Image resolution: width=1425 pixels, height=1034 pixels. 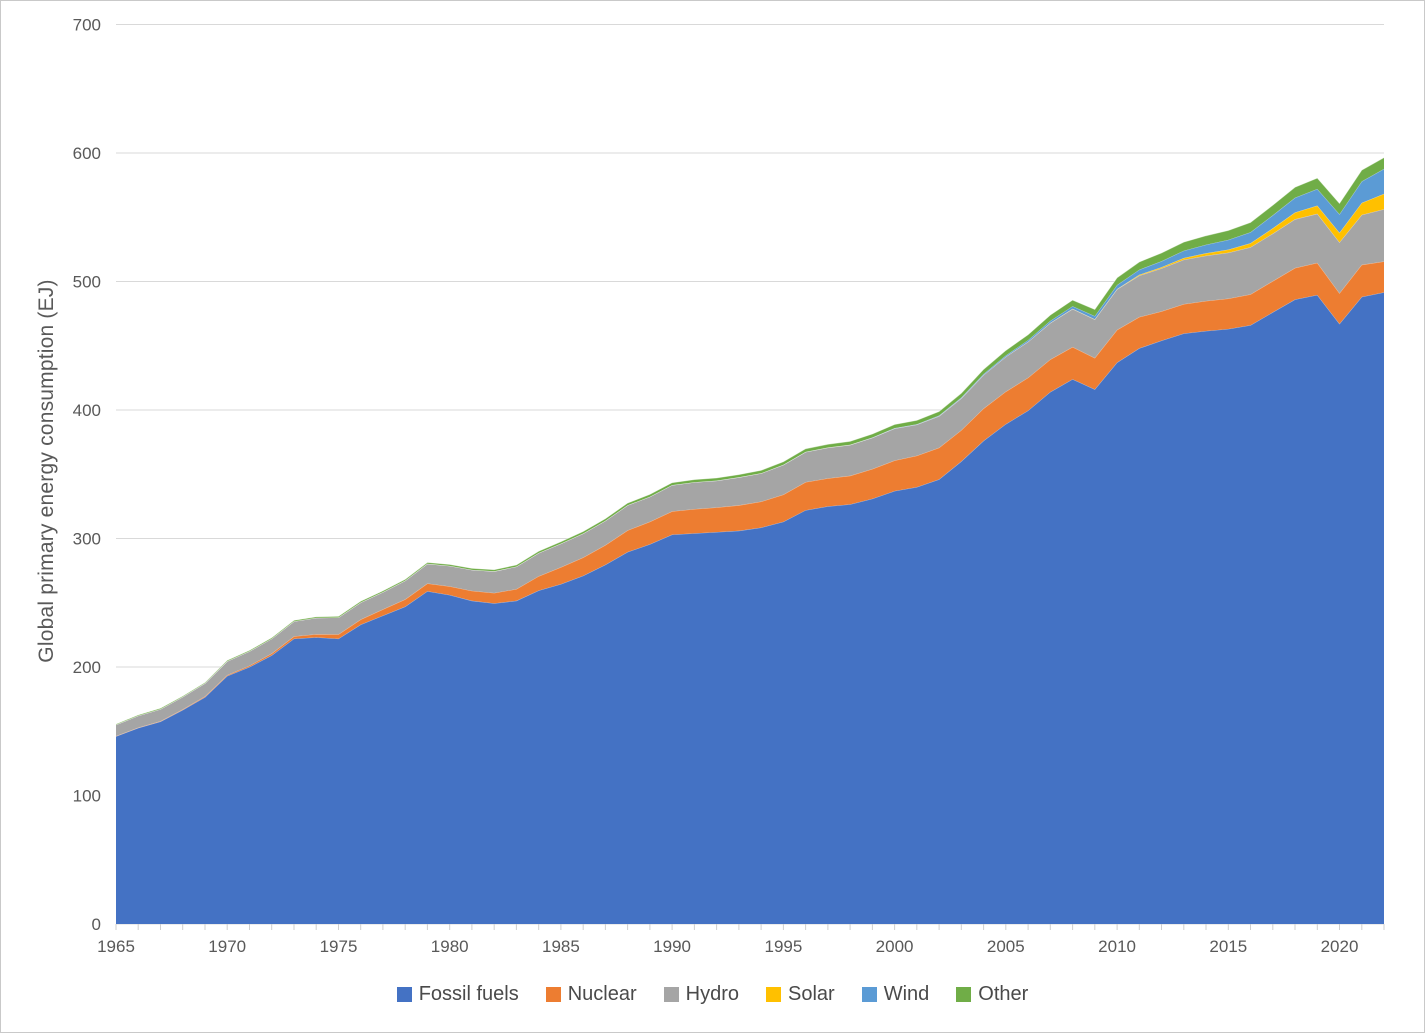 I want to click on legend-label: Hydro, so click(x=712, y=994).